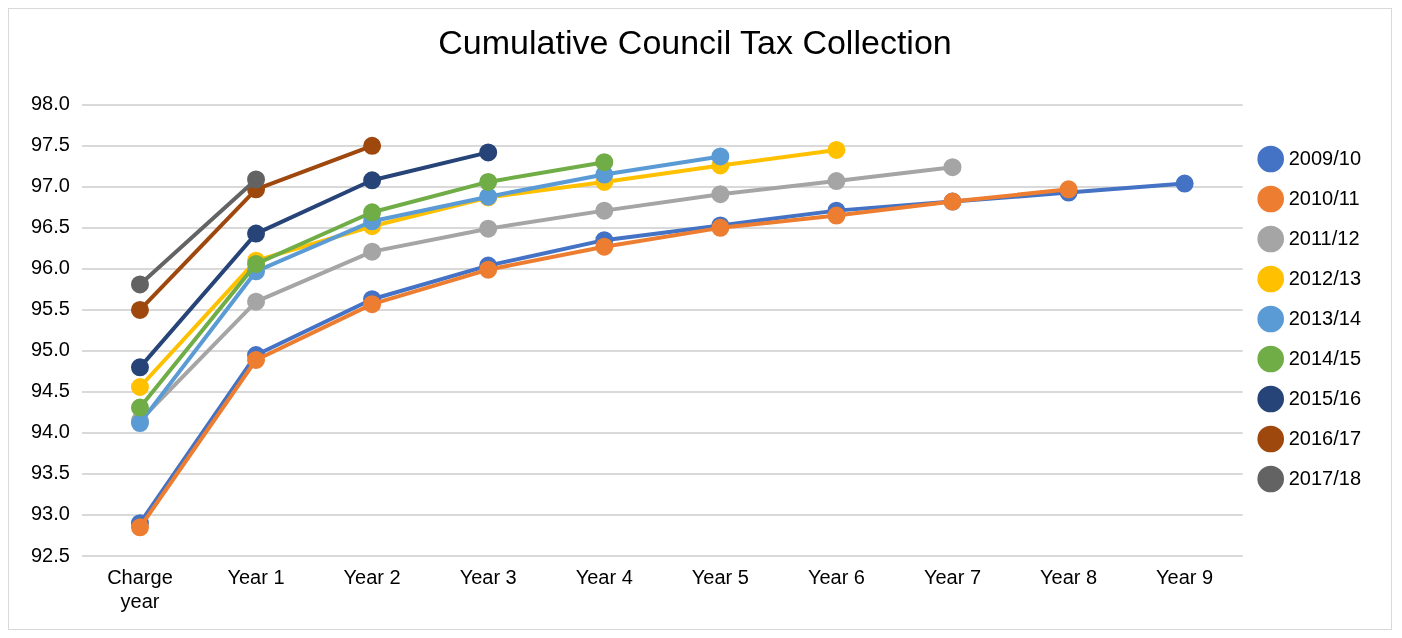  What do you see at coordinates (50, 554) in the screenshot?
I see `y-tick-label: 92.5` at bounding box center [50, 554].